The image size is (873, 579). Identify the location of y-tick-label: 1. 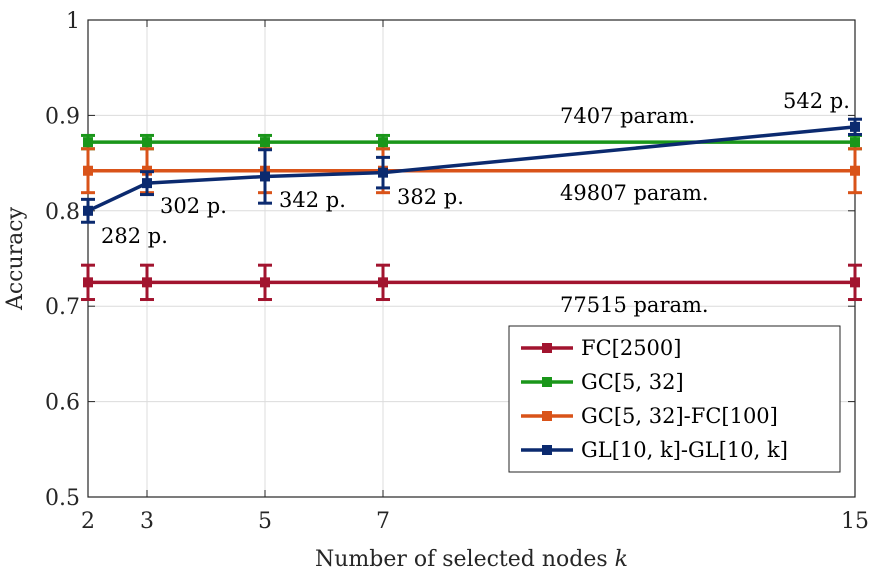
(73, 21).